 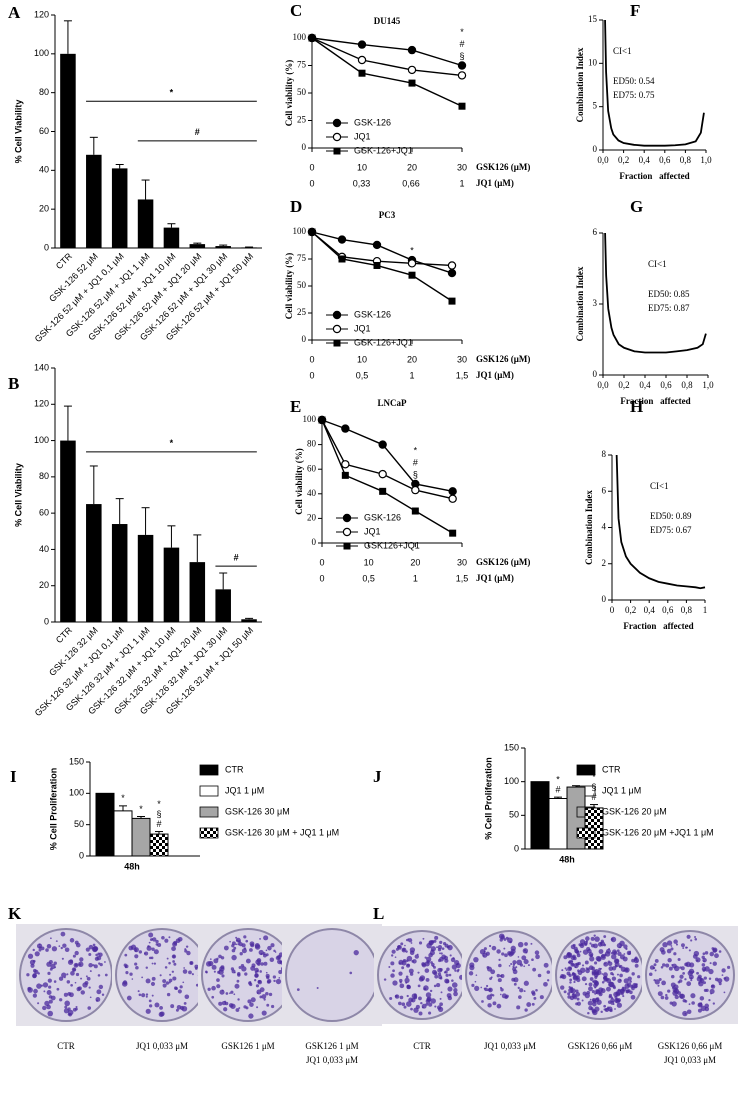 I want to click on series-line, so click(x=387, y=57).